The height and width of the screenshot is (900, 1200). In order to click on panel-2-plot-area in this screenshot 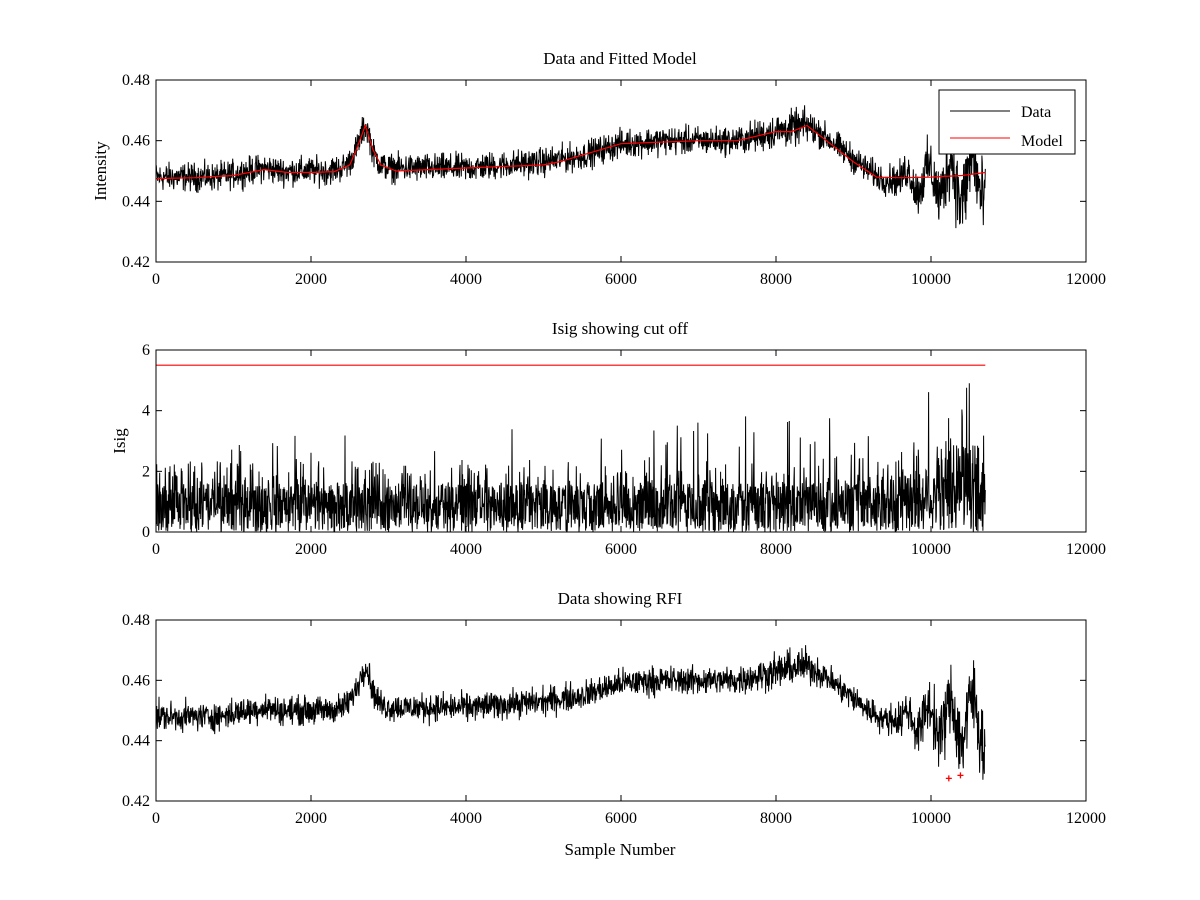, I will do `click(571, 448)`.